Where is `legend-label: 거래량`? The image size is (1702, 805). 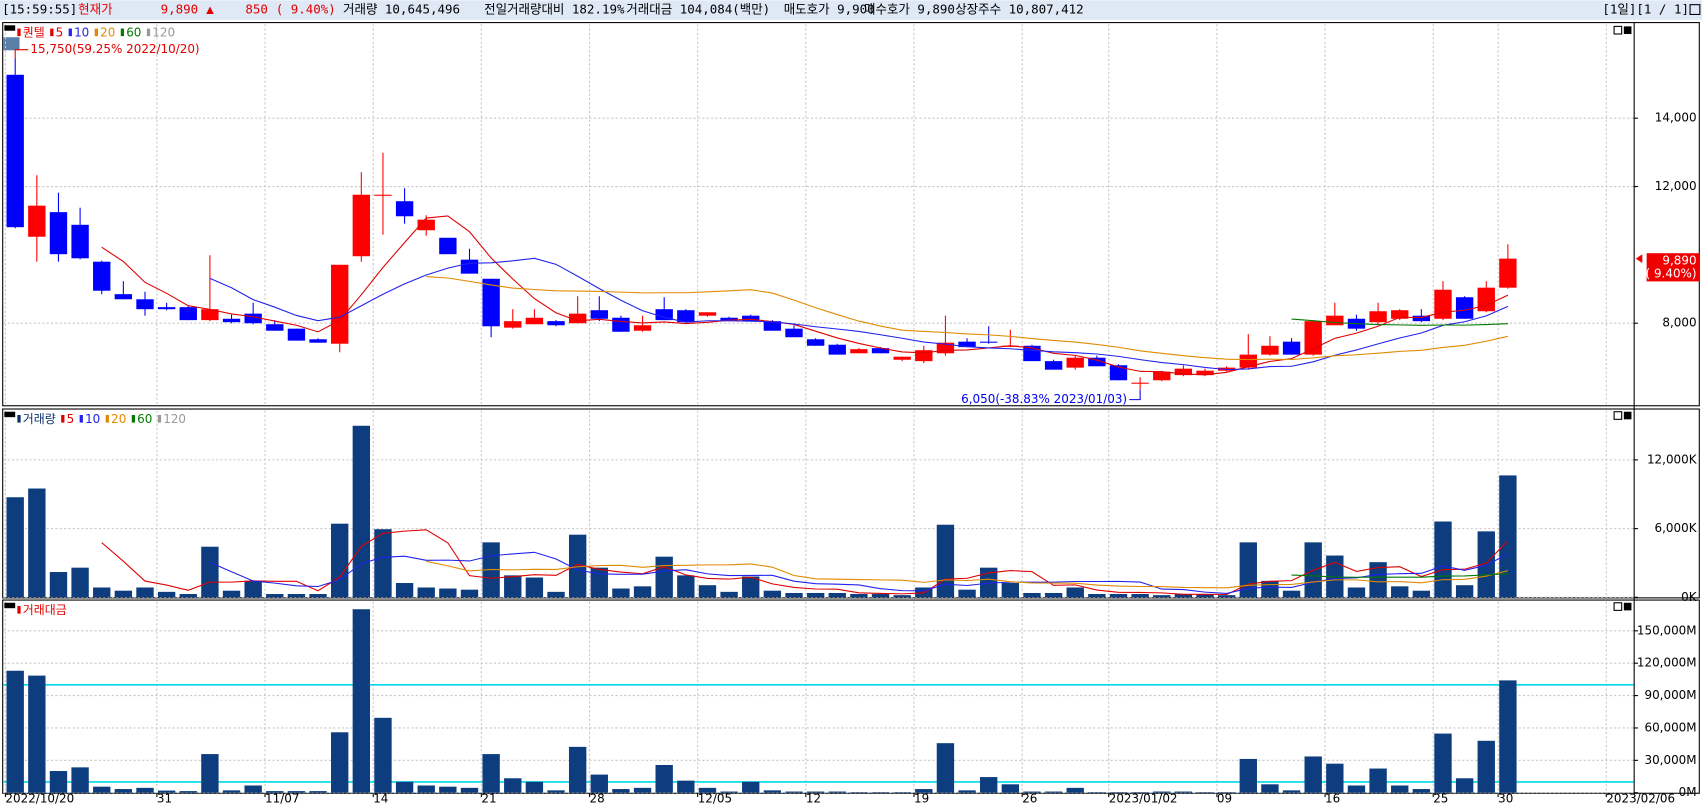
legend-label: 거래량 is located at coordinates (39, 419).